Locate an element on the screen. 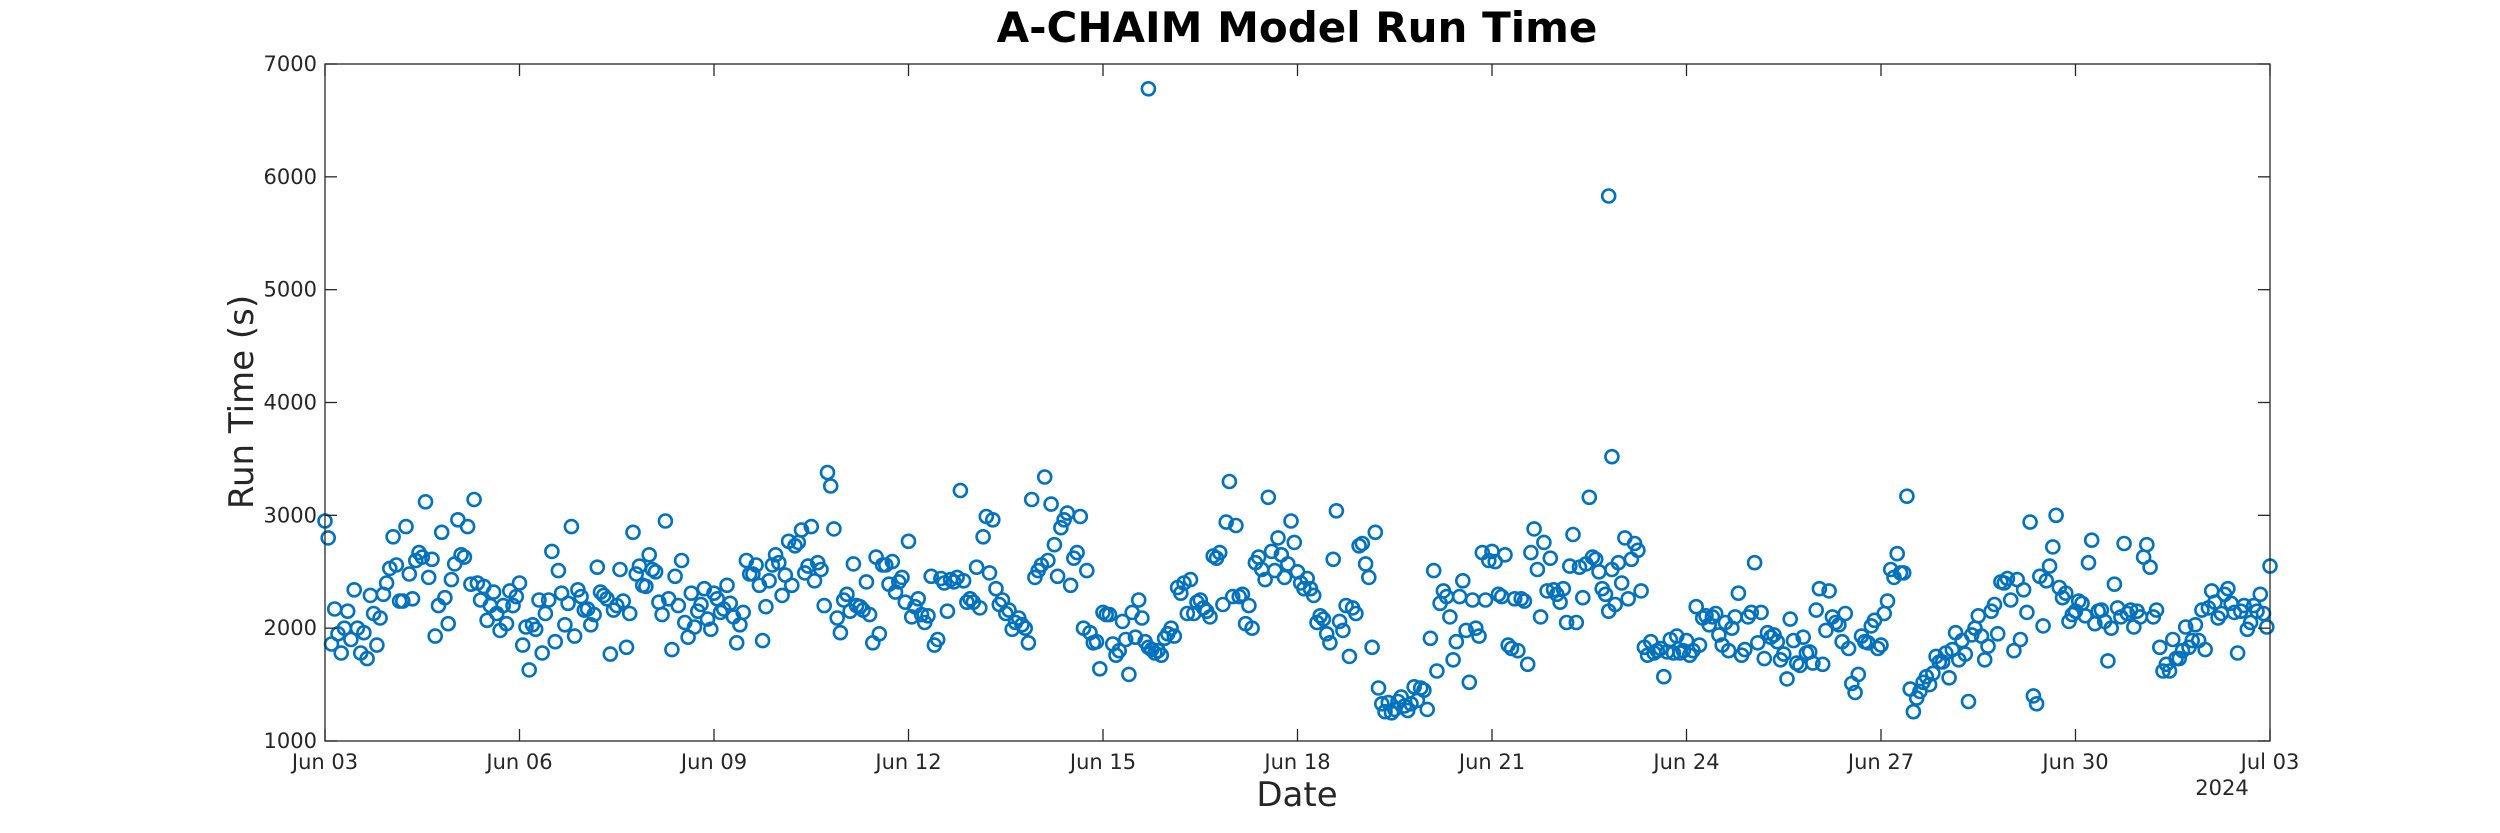 This screenshot has height=833, width=2500. y-tick-label: 2000 is located at coordinates (290, 628).